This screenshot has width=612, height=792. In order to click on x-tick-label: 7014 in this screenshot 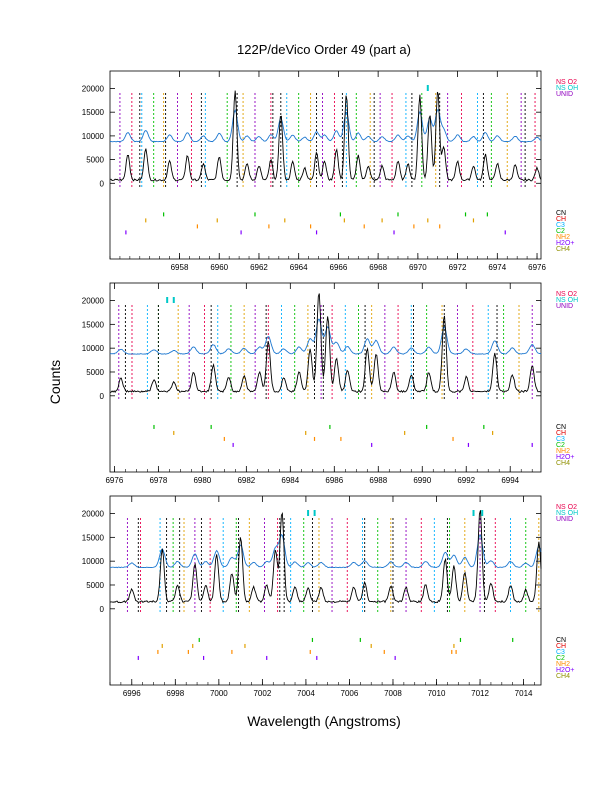, I will do `click(524, 693)`.